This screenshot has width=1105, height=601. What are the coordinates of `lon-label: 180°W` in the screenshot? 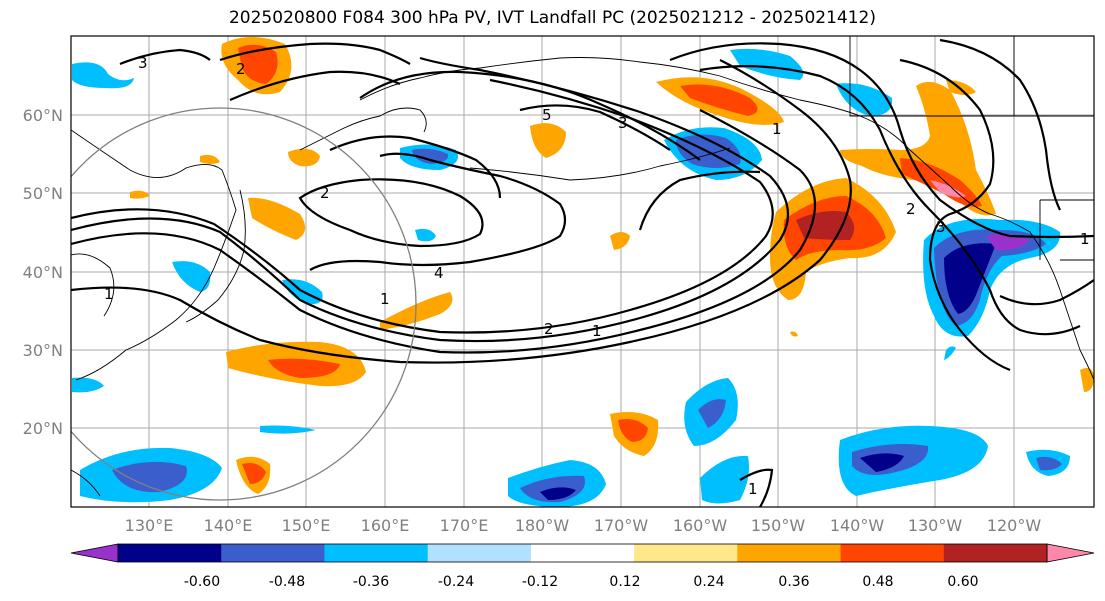 It's located at (542, 525).